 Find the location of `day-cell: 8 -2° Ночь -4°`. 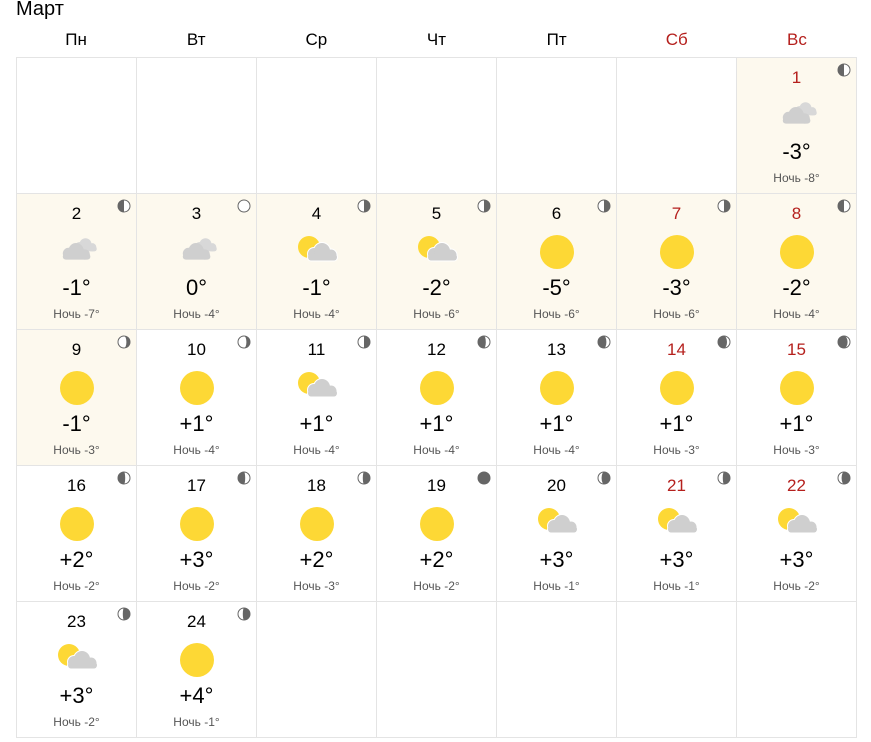

day-cell: 8 -2° Ночь -4° is located at coordinates (797, 262).